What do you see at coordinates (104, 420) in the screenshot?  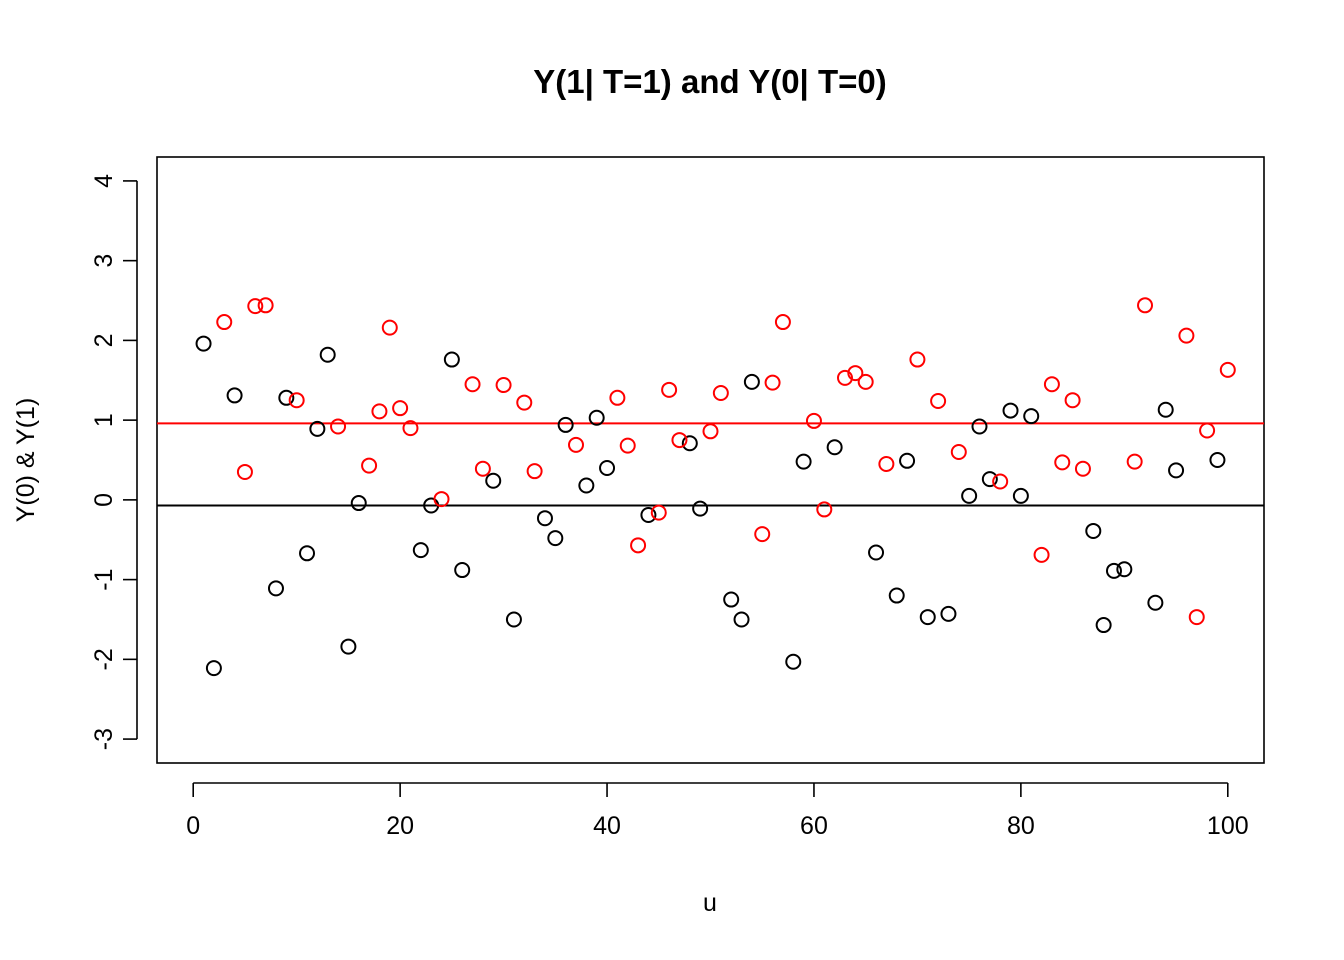 I see `y-tick-label: 1` at bounding box center [104, 420].